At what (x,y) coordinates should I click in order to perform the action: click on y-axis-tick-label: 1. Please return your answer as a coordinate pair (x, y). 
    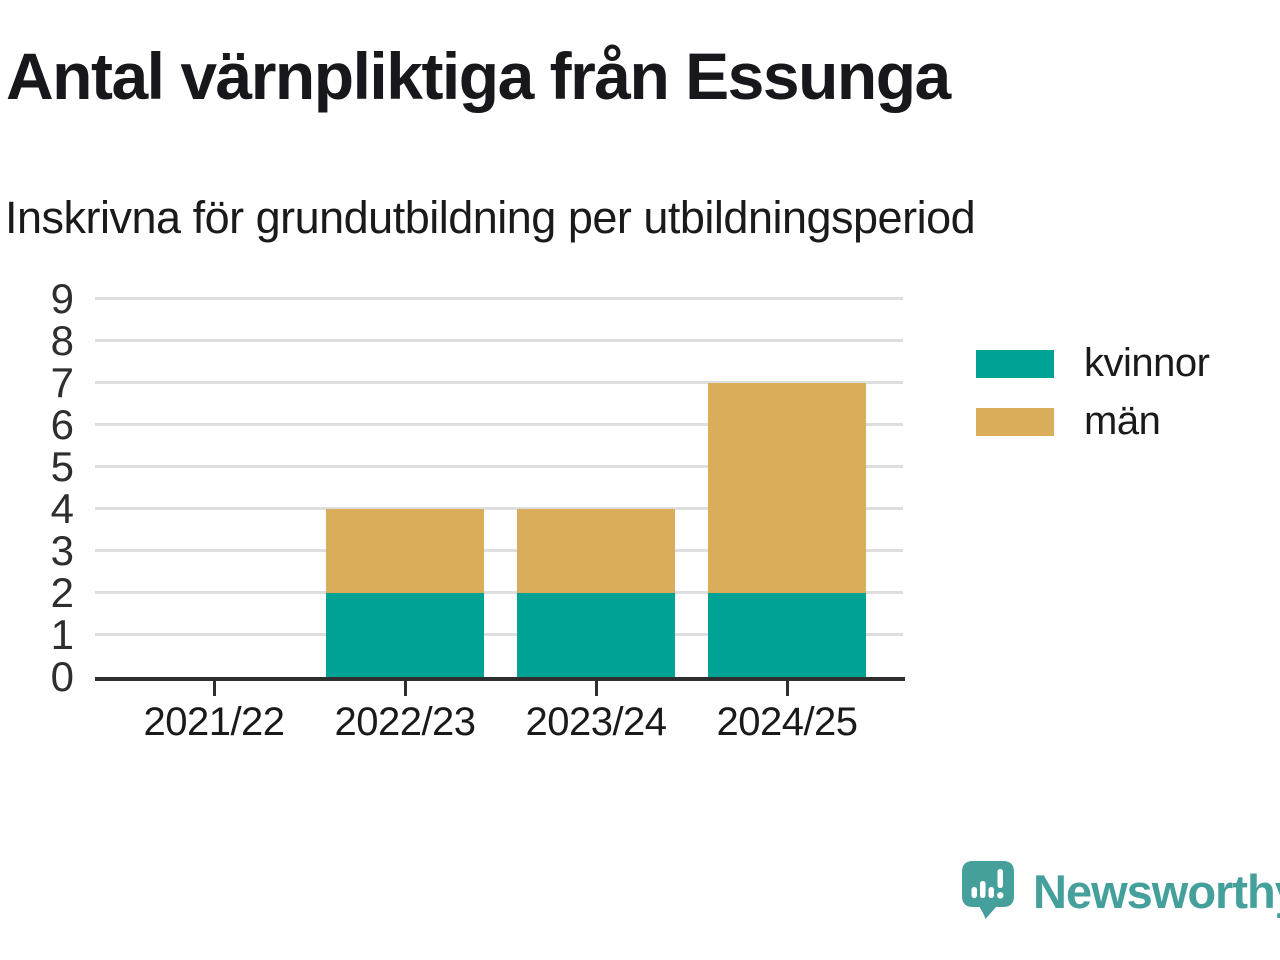
    Looking at the image, I should click on (62, 634).